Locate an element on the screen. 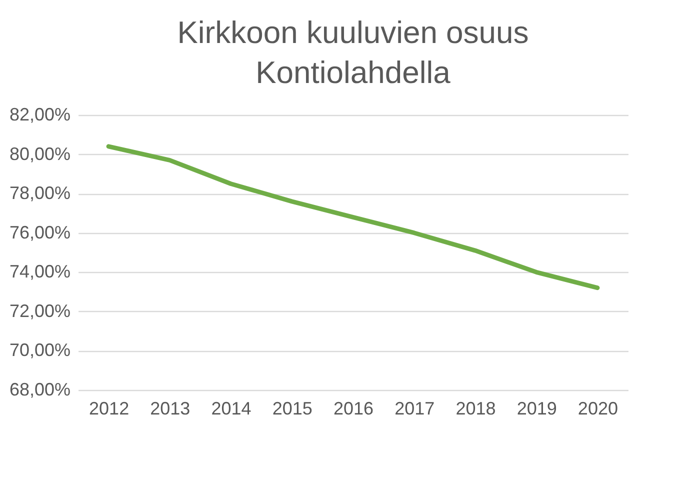 Image resolution: width=682 pixels, height=486 pixels. y-tick-label: 82,00% is located at coordinates (39, 114).